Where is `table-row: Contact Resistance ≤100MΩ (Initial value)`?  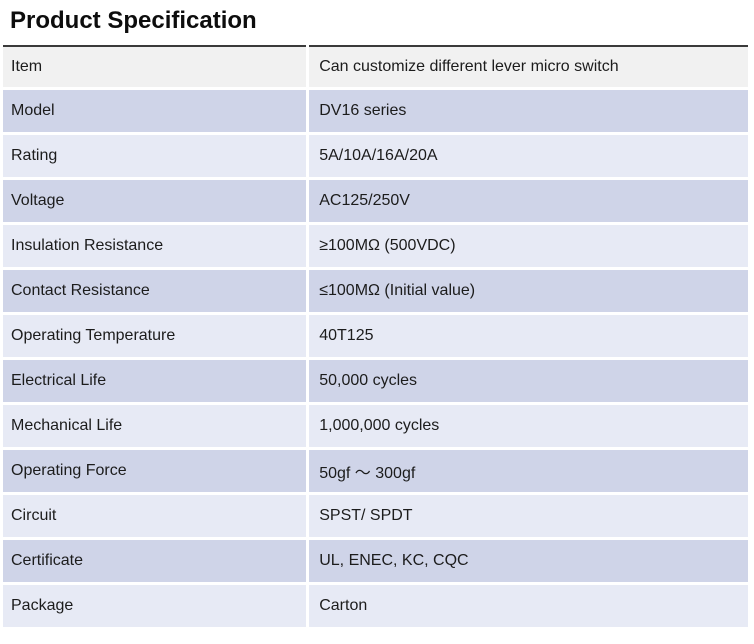 table-row: Contact Resistance ≤100MΩ (Initial value) is located at coordinates (375, 291).